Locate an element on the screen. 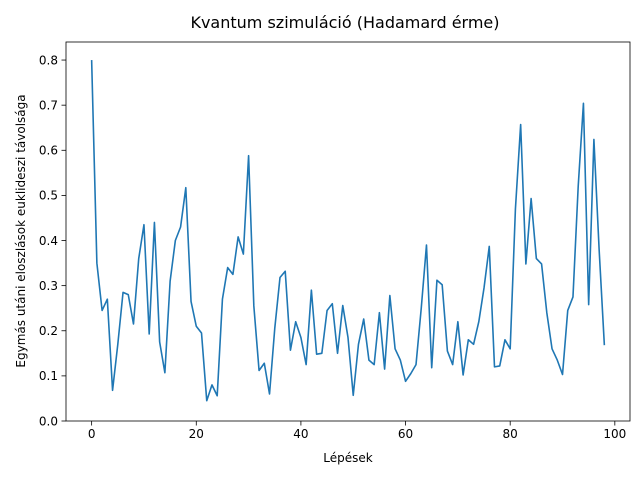  x-tick-label: 40 is located at coordinates (300, 434).